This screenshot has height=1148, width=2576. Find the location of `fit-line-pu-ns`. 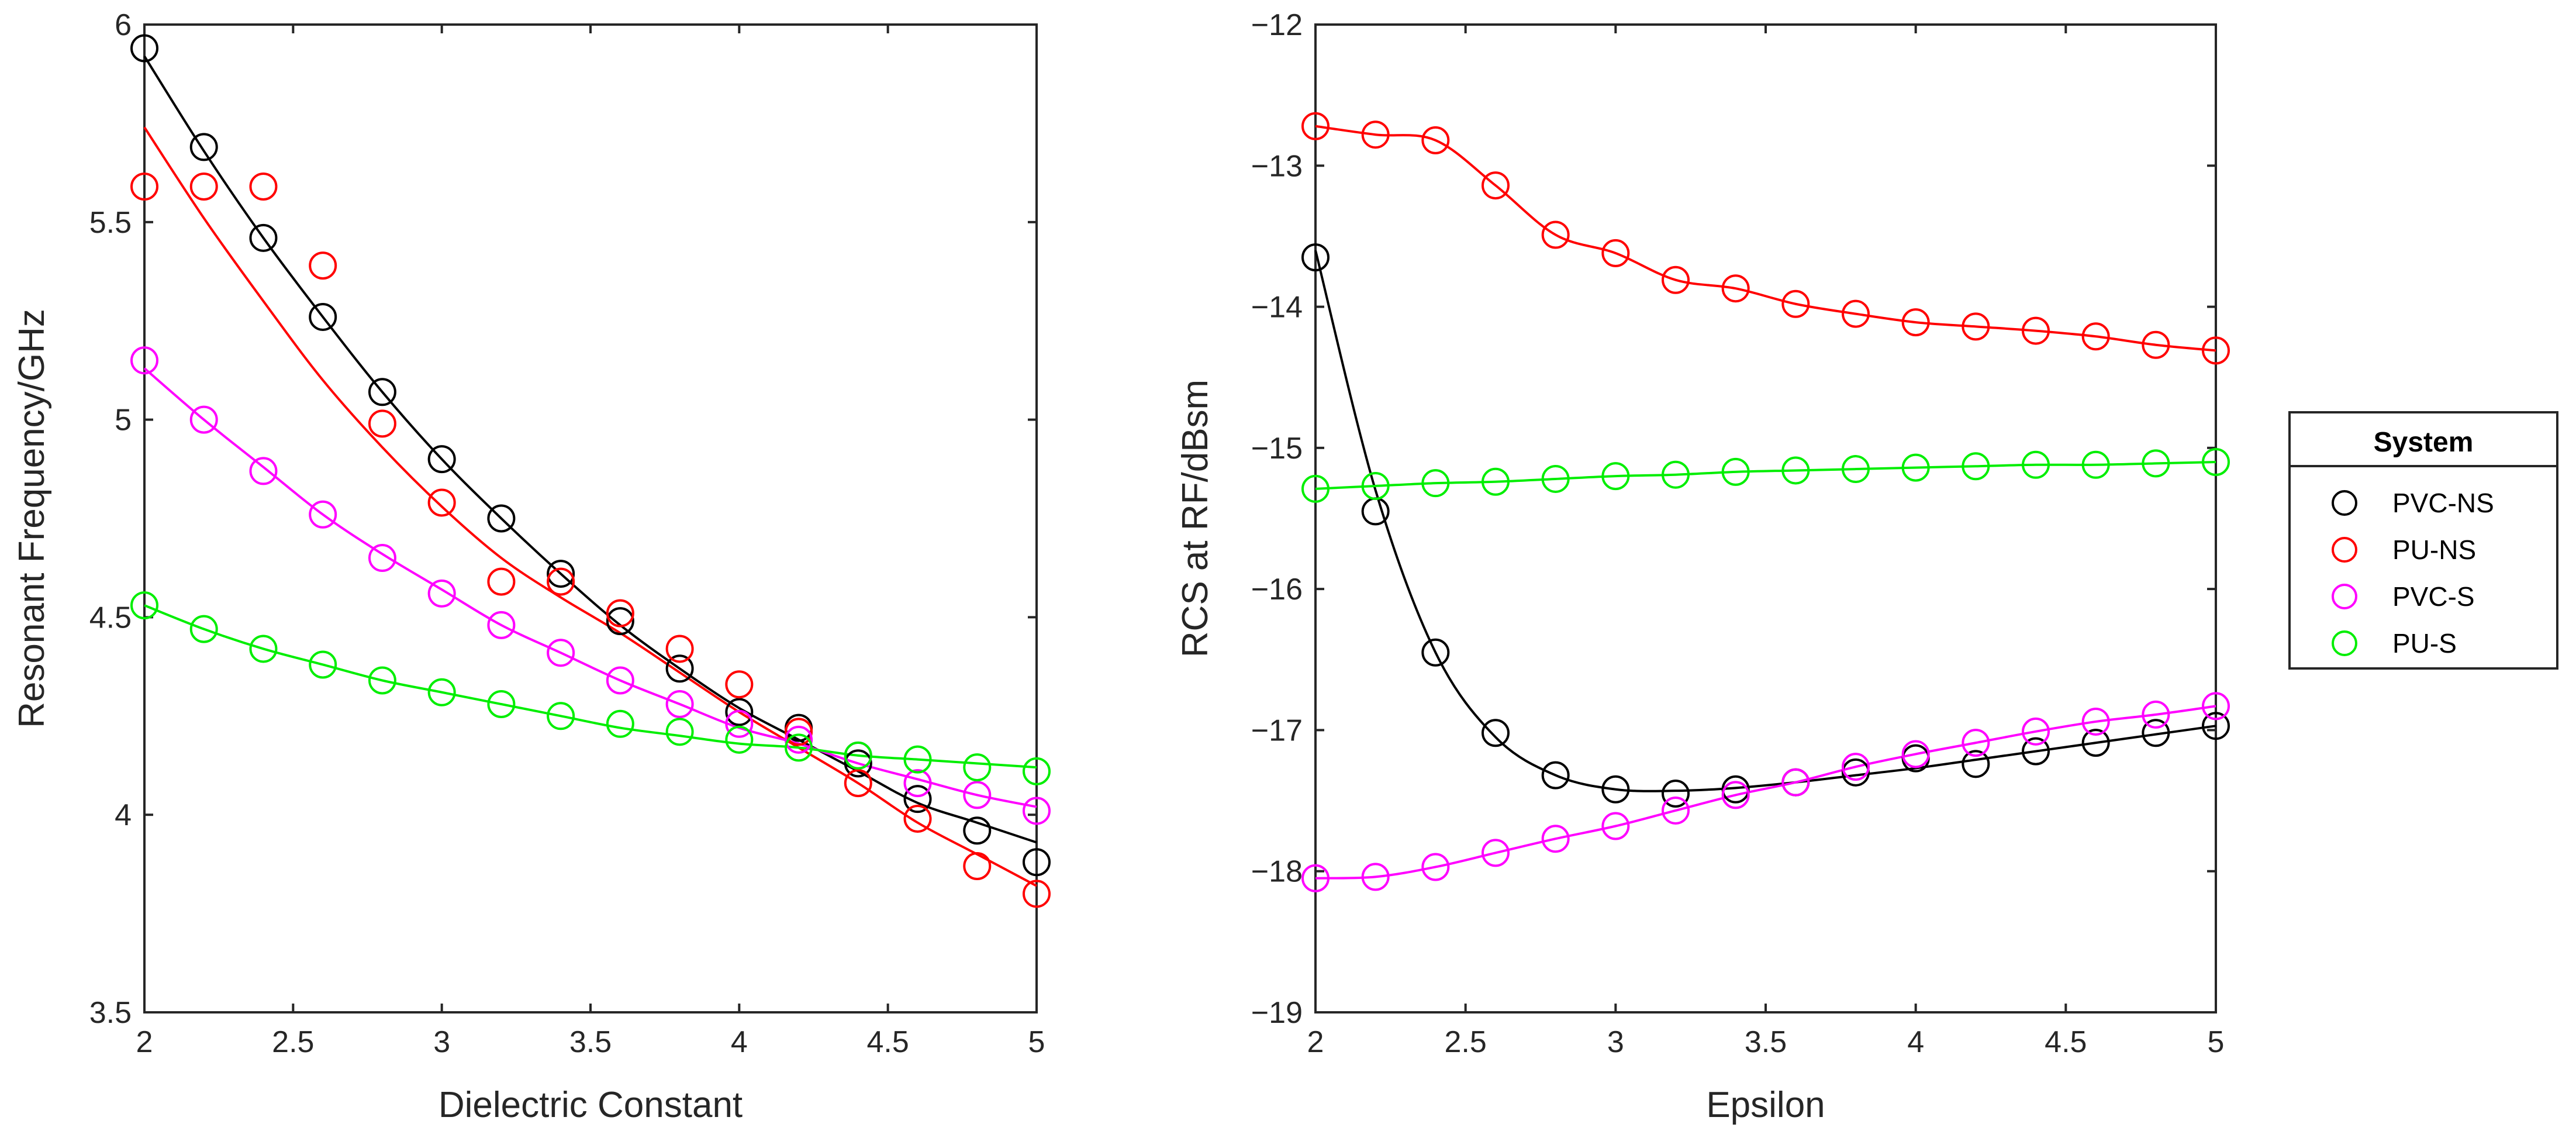

fit-line-pu-ns is located at coordinates (1766, 238).